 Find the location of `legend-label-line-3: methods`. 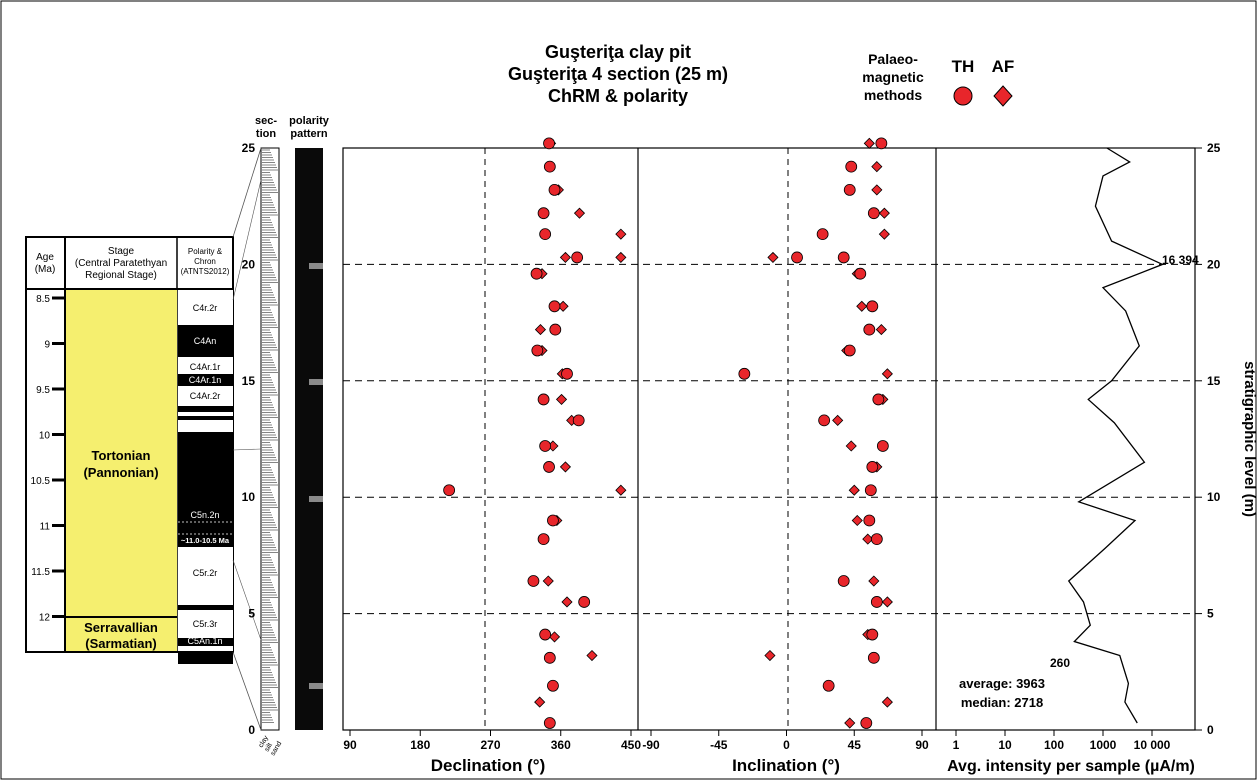

legend-label-line-3: methods is located at coordinates (893, 95).